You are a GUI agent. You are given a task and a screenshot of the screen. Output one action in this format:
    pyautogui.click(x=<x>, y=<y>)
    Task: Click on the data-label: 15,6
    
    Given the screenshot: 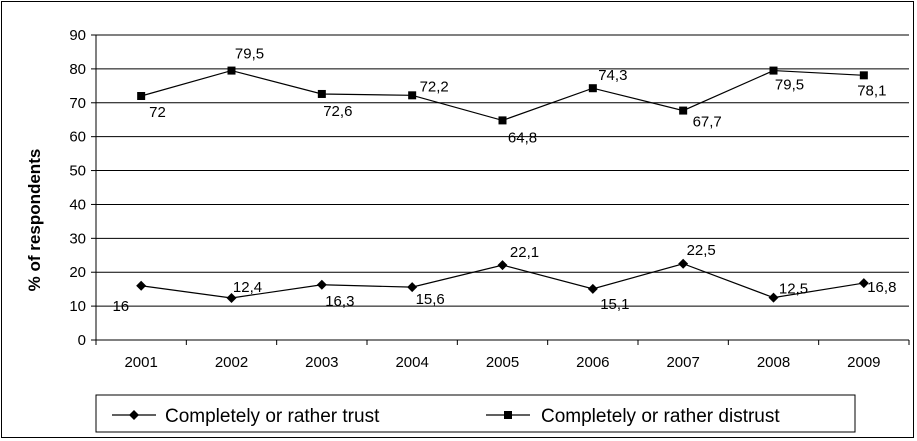 What is the action you would take?
    pyautogui.click(x=430, y=299)
    